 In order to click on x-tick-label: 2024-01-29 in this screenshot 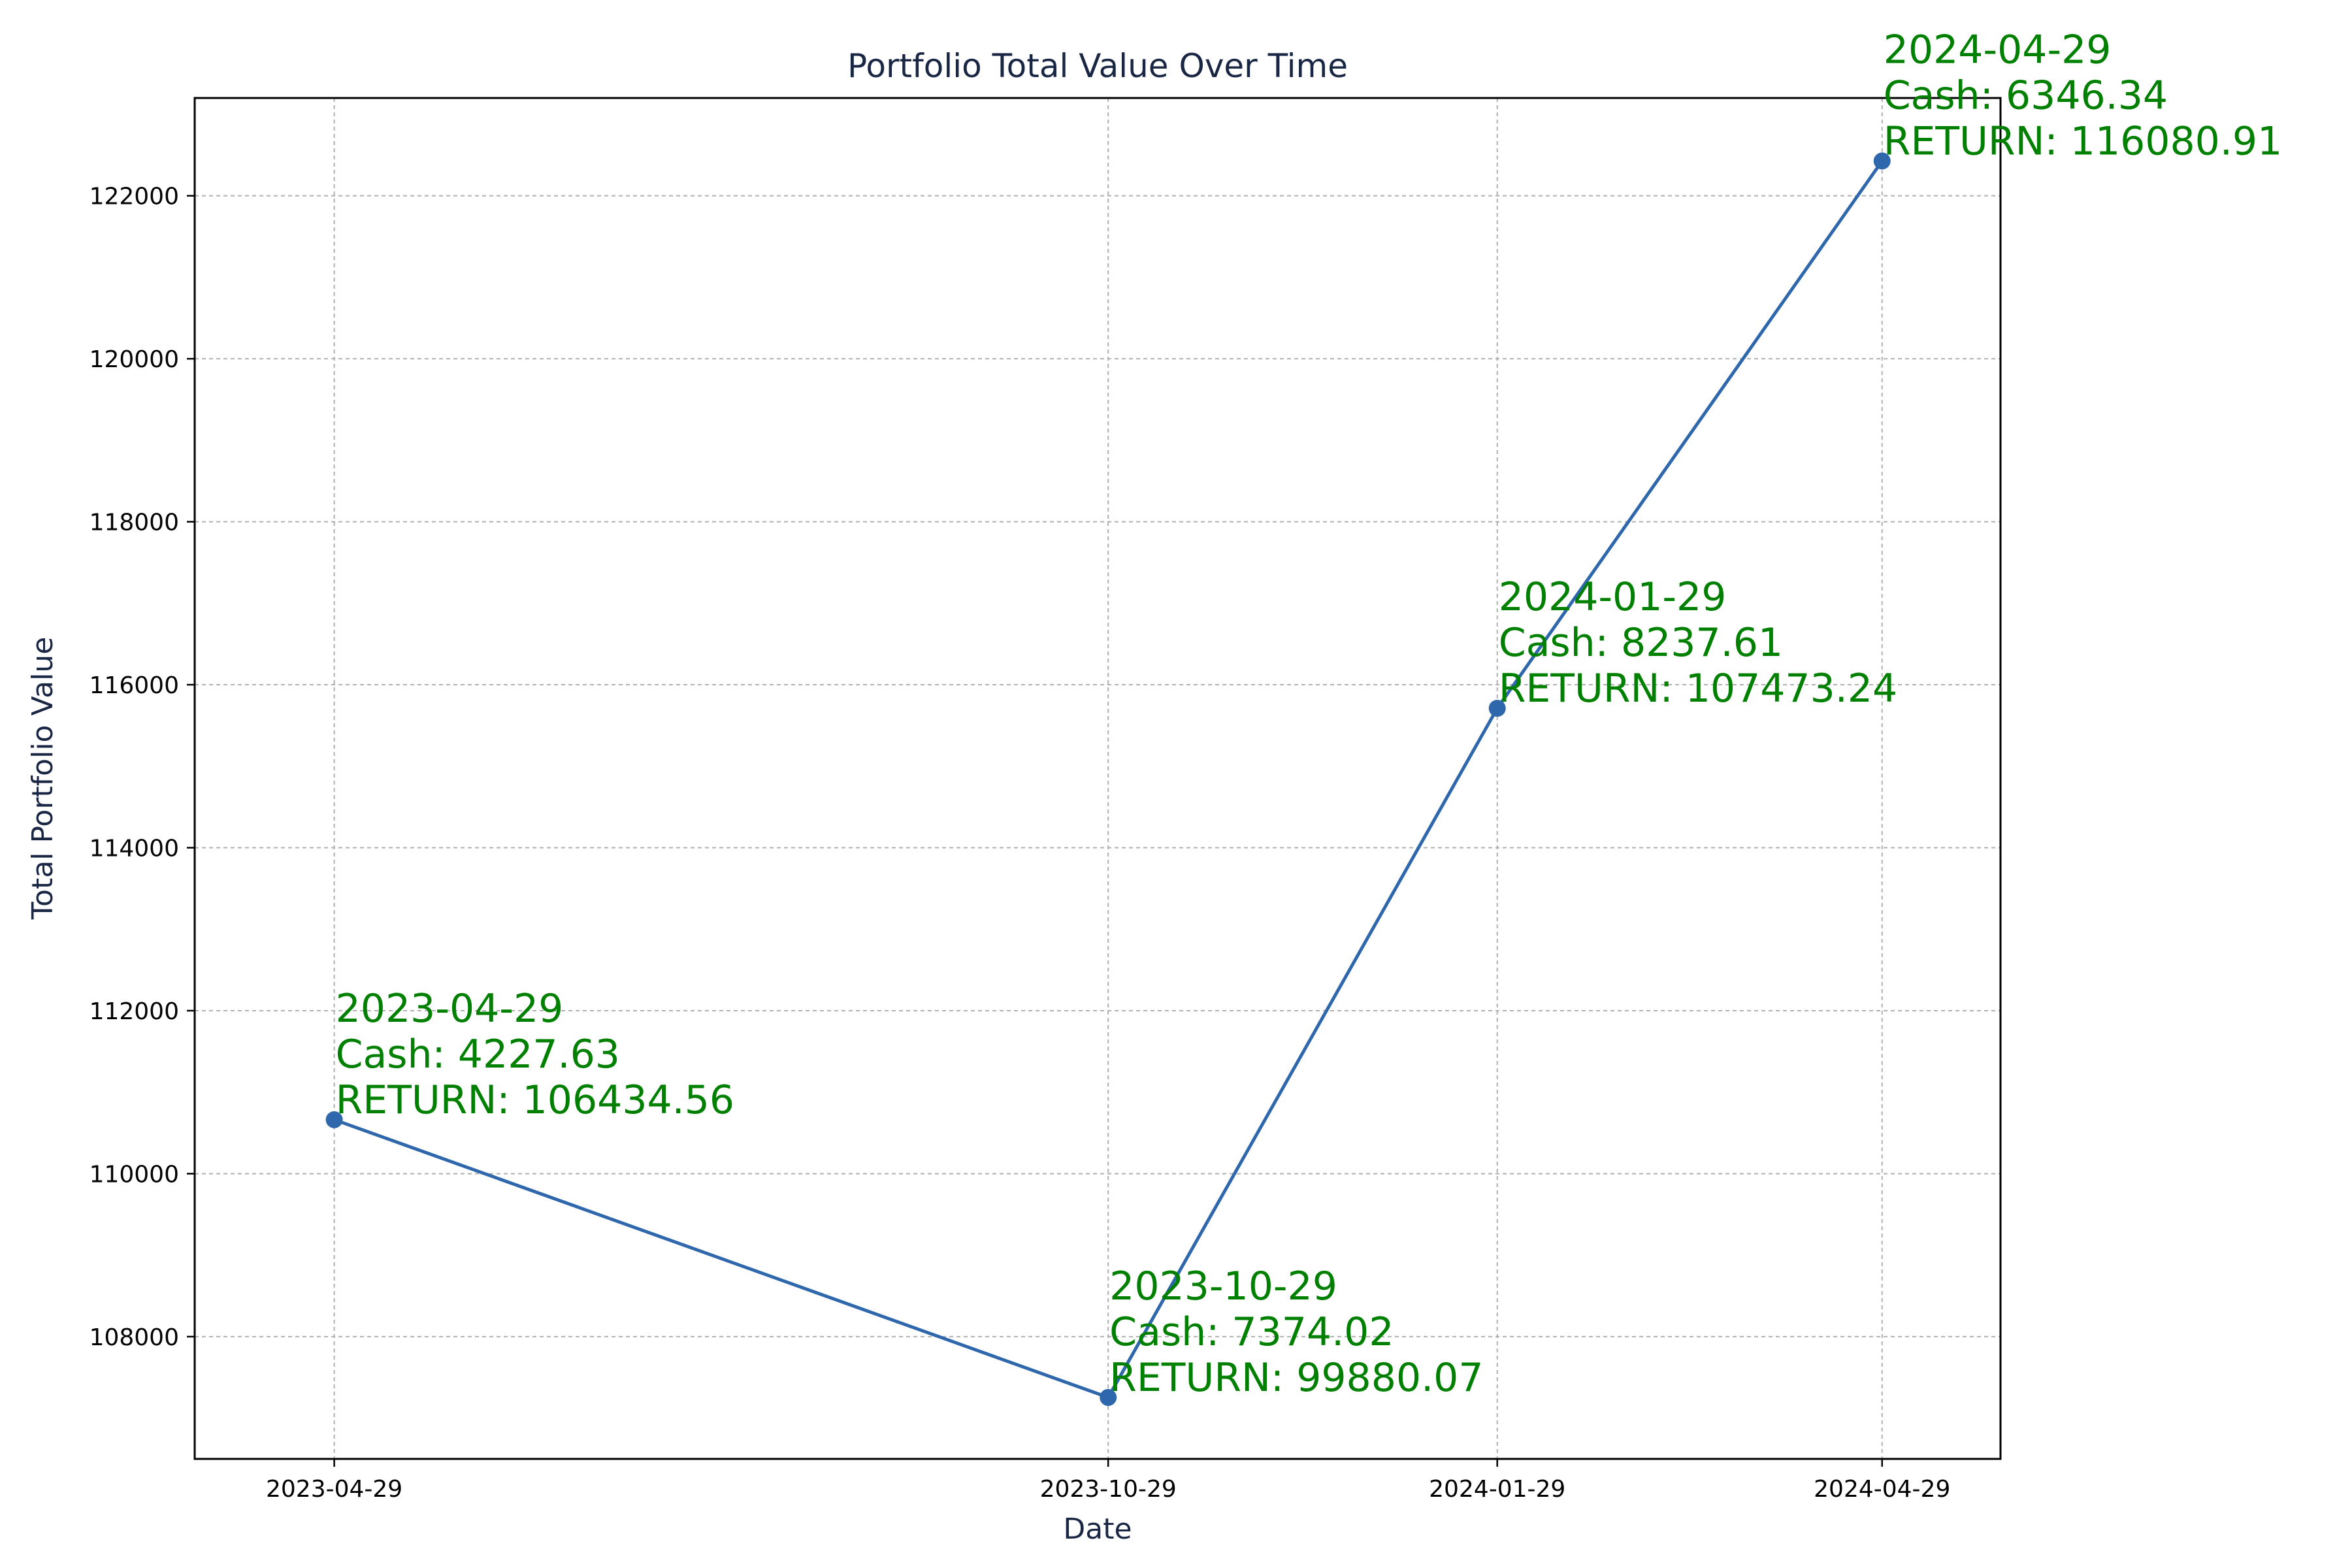, I will do `click(1497, 1489)`.